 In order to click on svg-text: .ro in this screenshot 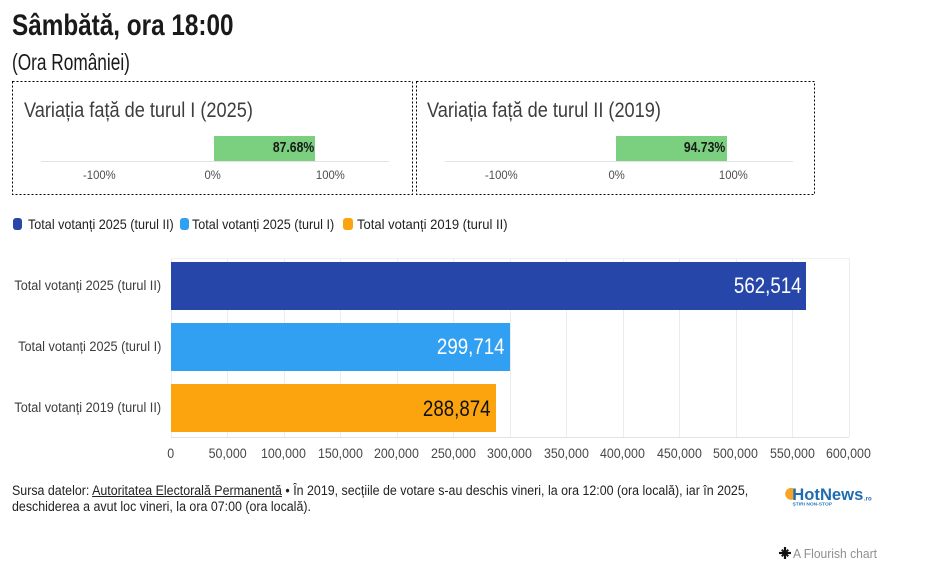, I will do `click(868, 500)`.